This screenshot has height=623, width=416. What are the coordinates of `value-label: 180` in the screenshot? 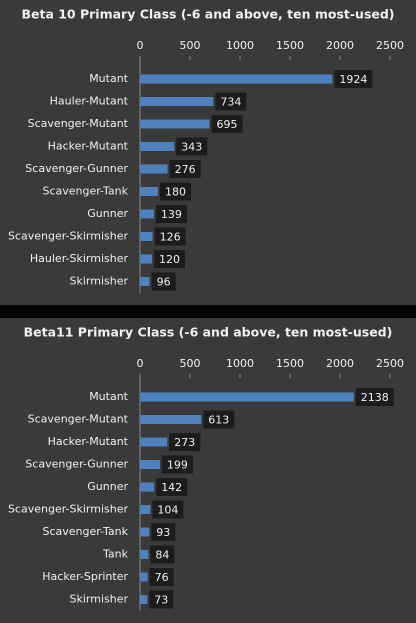 It's located at (175, 192).